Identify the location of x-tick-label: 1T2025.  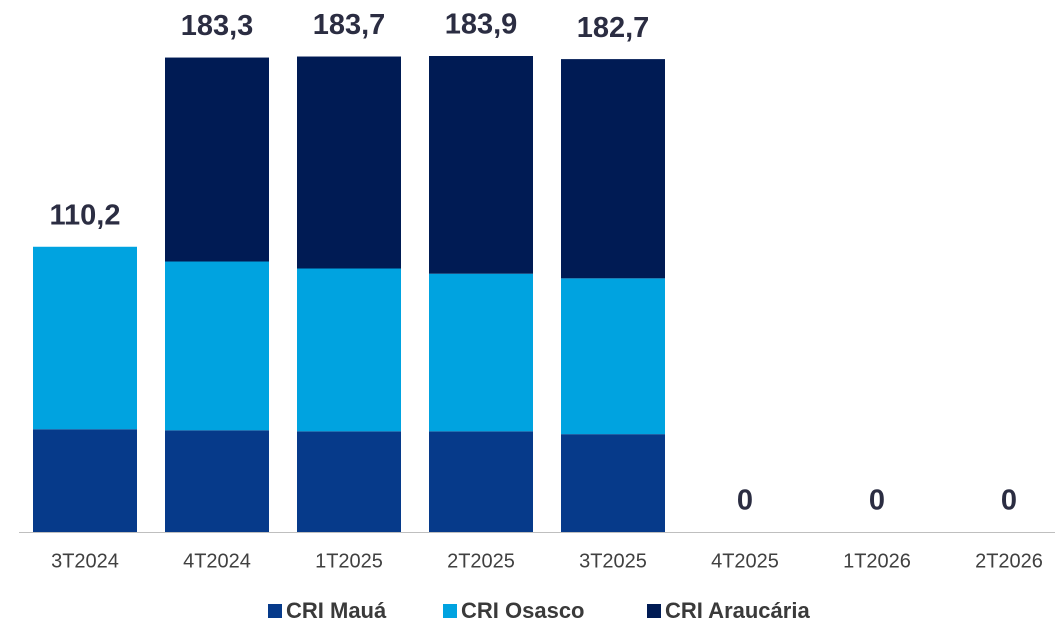
(349, 561).